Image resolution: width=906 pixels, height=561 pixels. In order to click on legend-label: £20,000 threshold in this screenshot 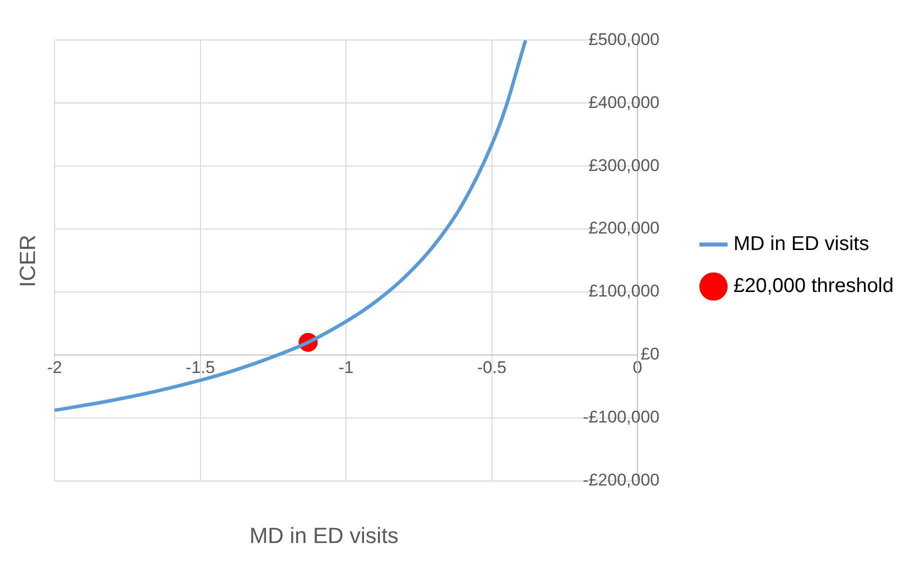, I will do `click(814, 286)`.